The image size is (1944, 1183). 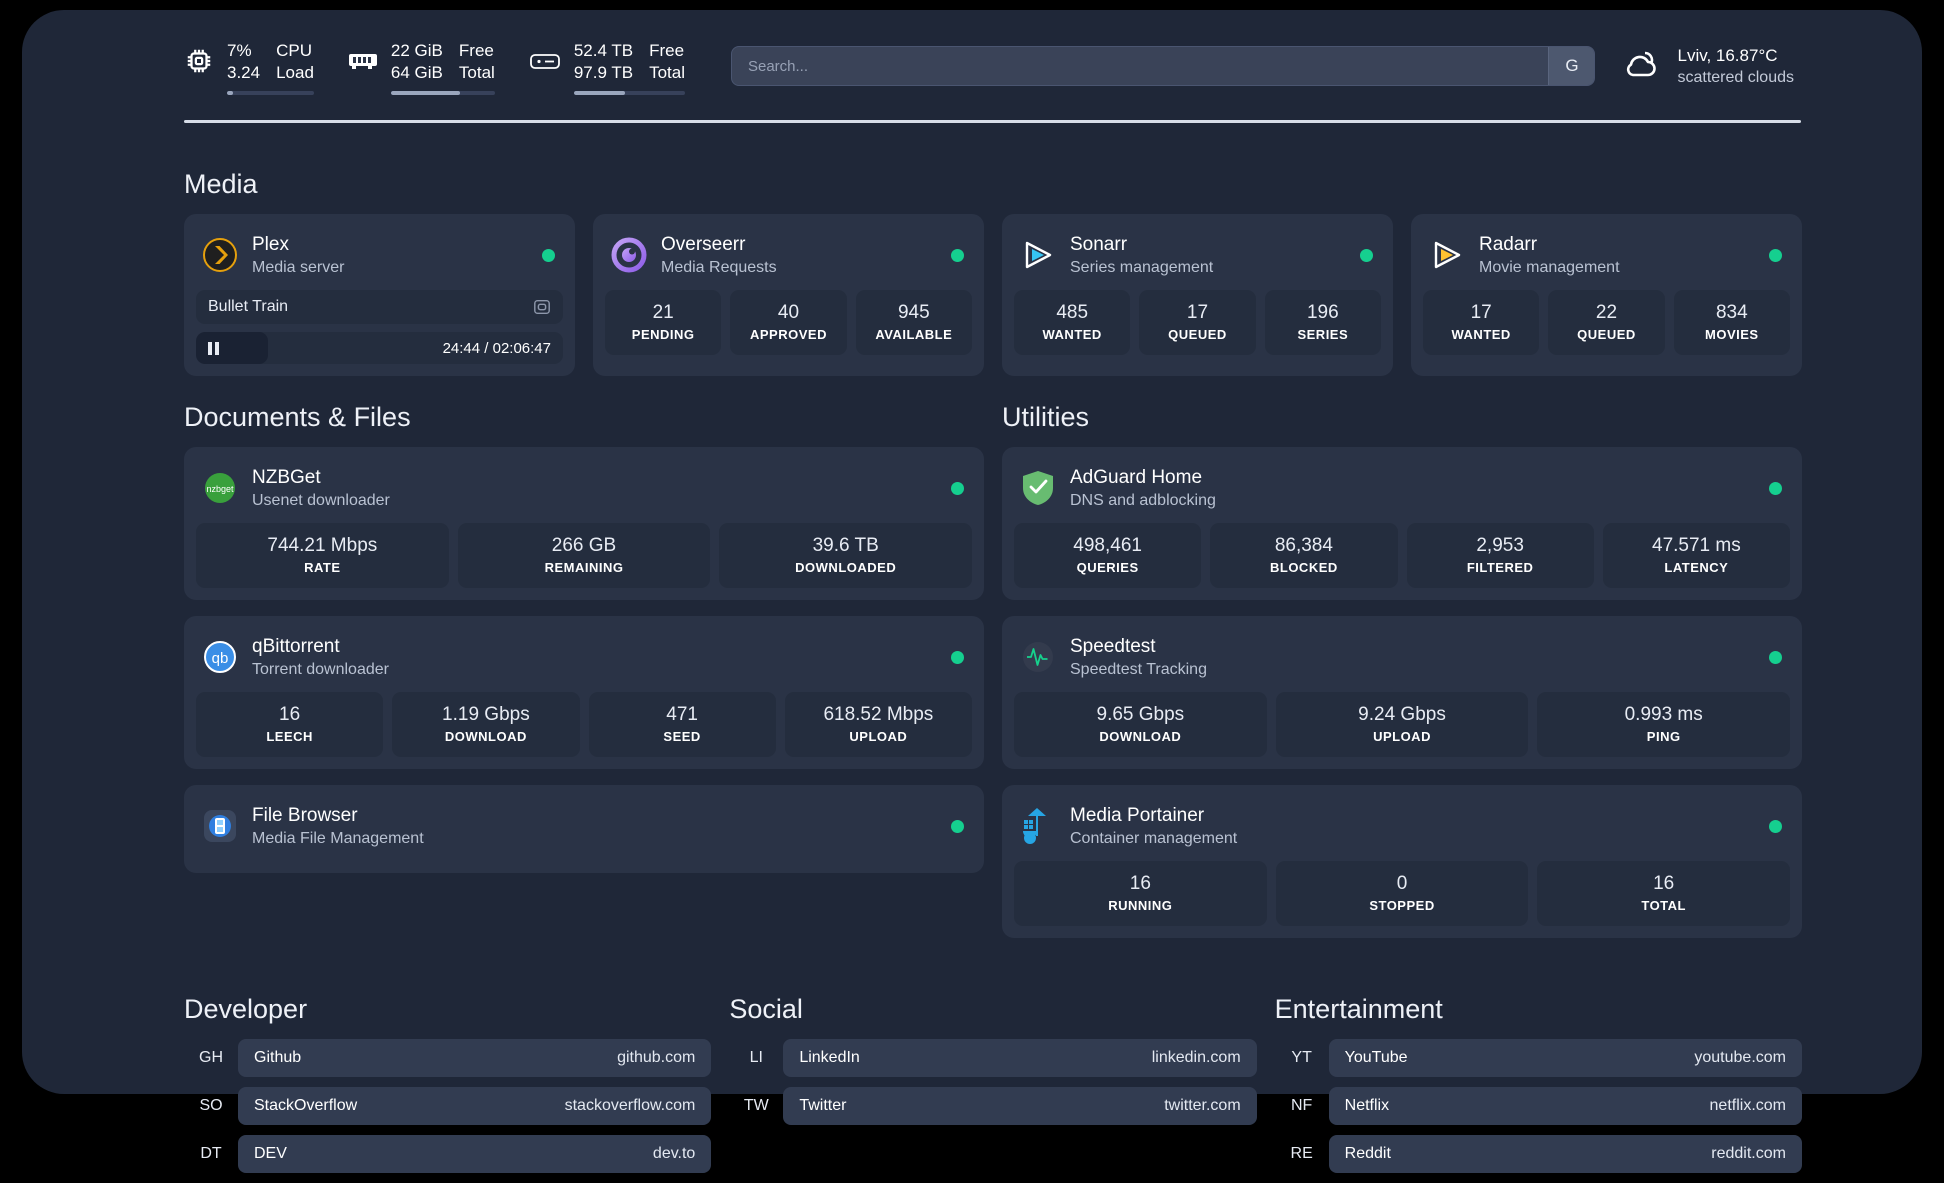 What do you see at coordinates (788, 334) in the screenshot?
I see `stat-label: APPROVED` at bounding box center [788, 334].